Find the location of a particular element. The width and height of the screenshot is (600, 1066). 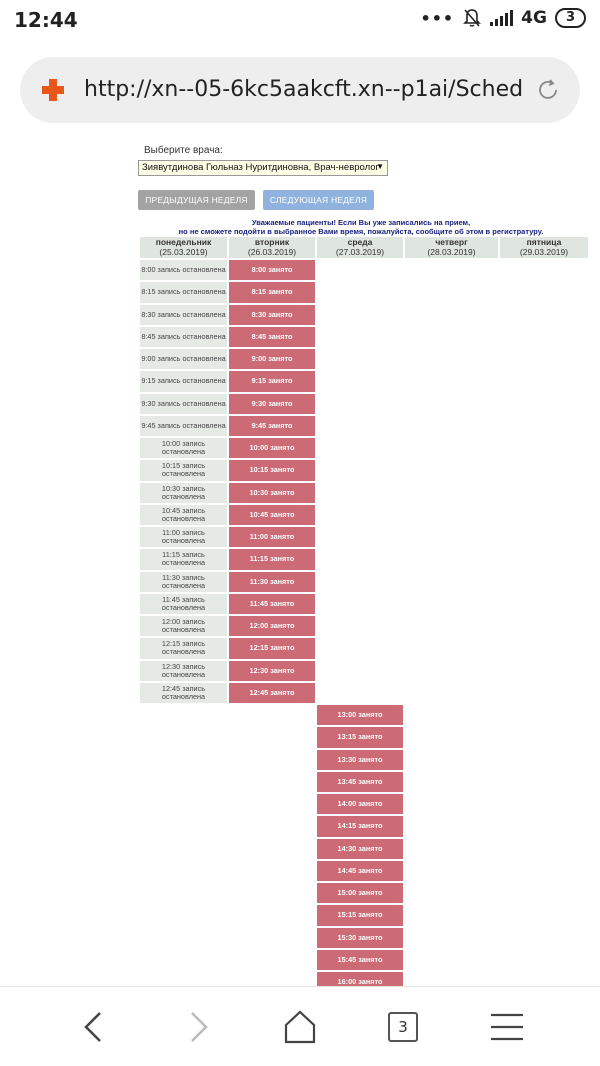

table-row: 14:30 занято is located at coordinates (364, 848).